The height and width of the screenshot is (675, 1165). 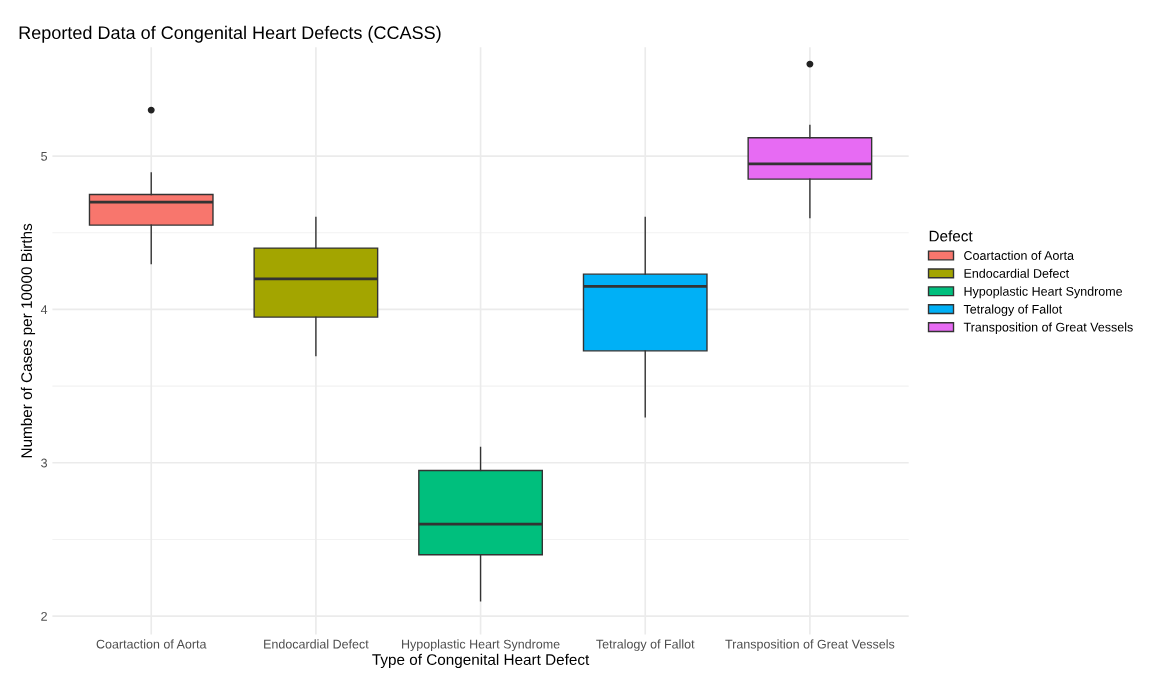 I want to click on x-tick-label: Coartaction of Aorta, so click(x=151, y=644).